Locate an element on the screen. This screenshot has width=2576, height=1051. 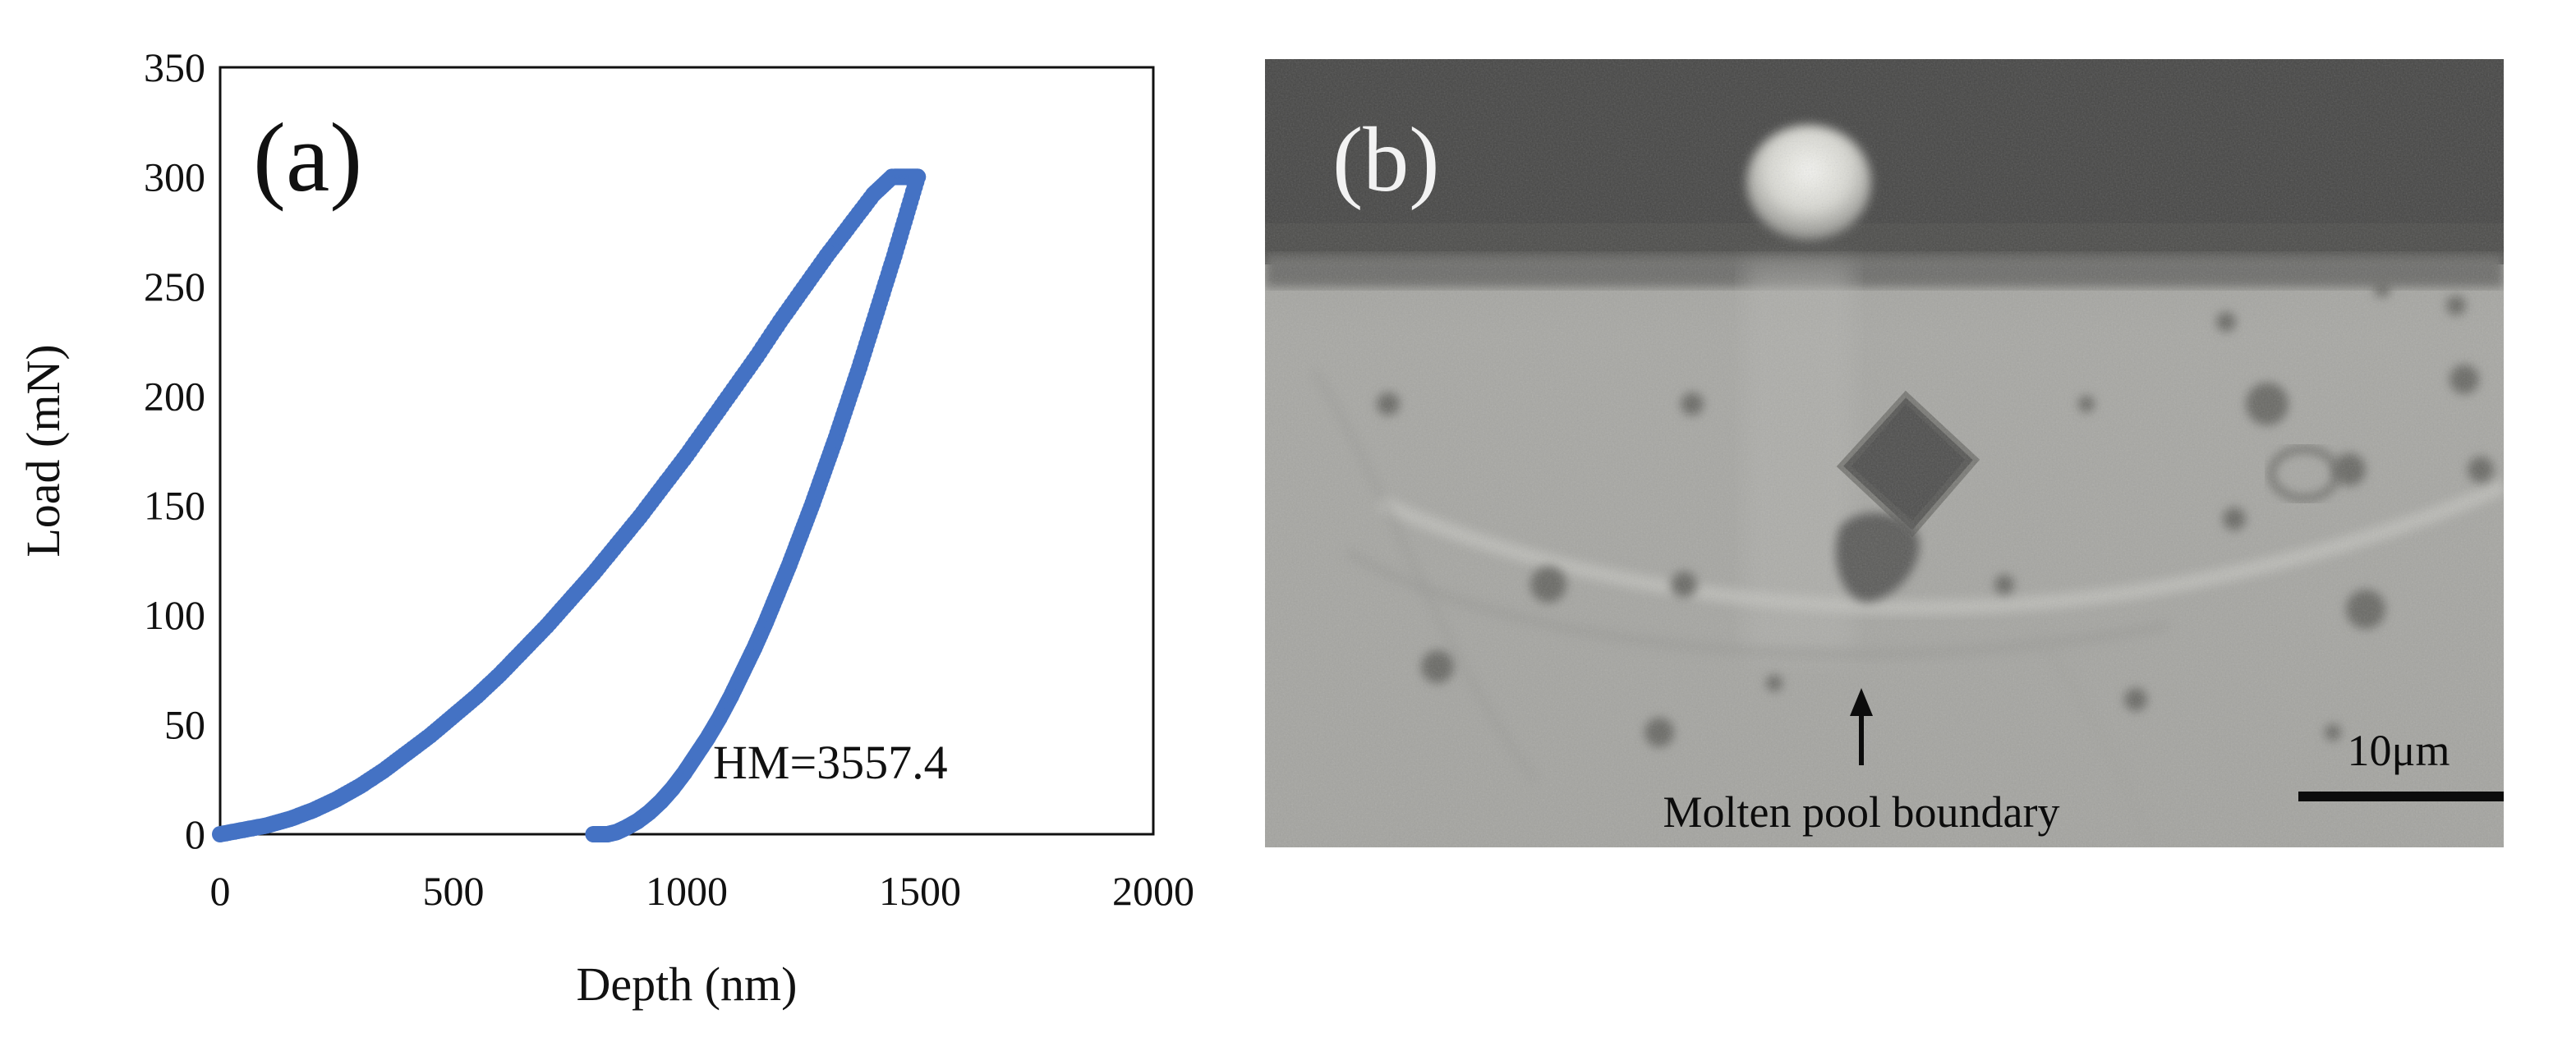
y-axis-title: Load (mN) is located at coordinates (43, 450).